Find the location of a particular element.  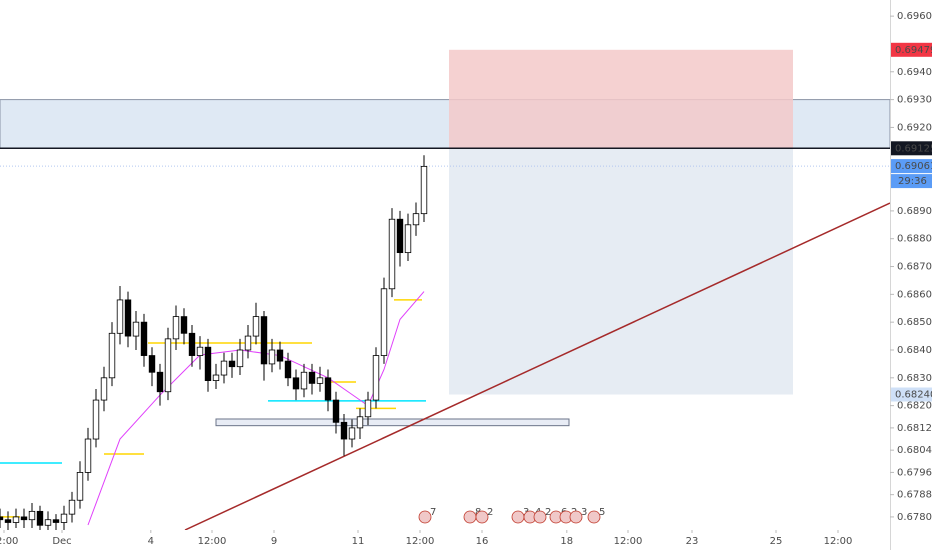

countdown: 29:36 is located at coordinates (912, 181).